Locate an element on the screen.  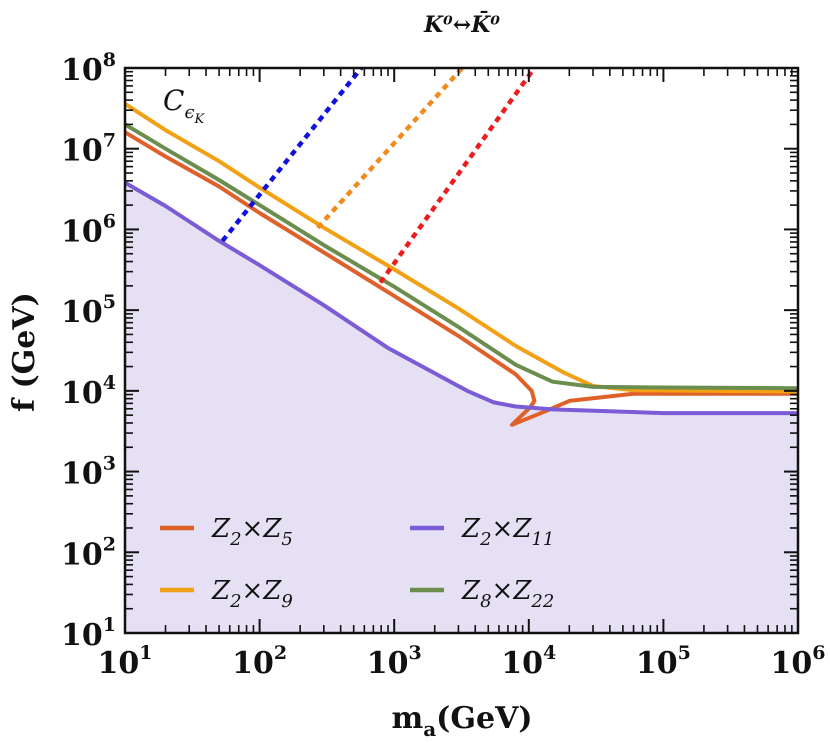
legend-label-b-sub: 9 is located at coordinates (286, 601).